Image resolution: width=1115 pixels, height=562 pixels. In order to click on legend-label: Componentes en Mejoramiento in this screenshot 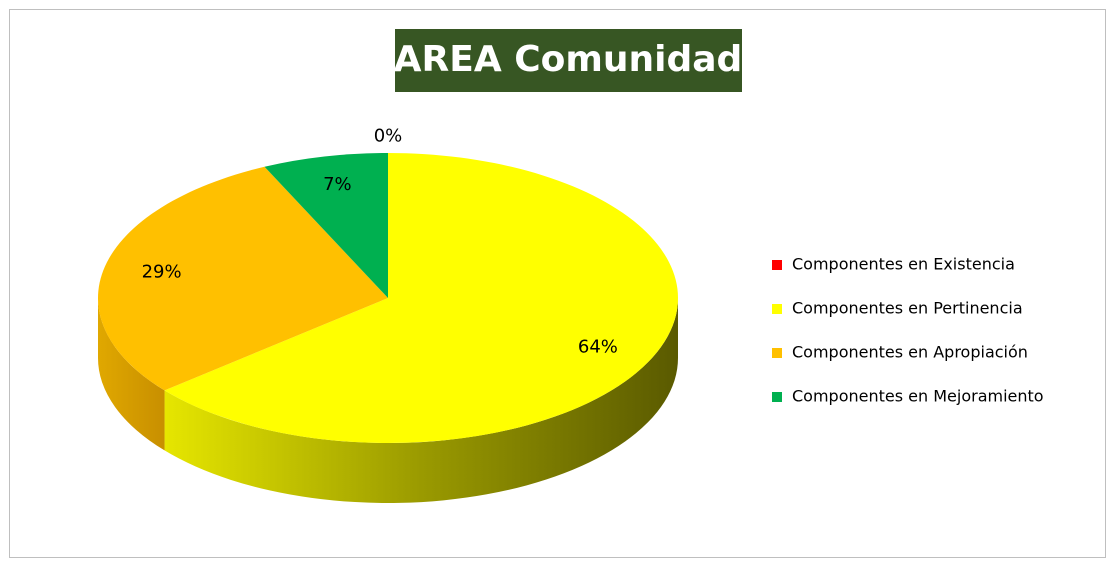, I will do `click(918, 396)`.